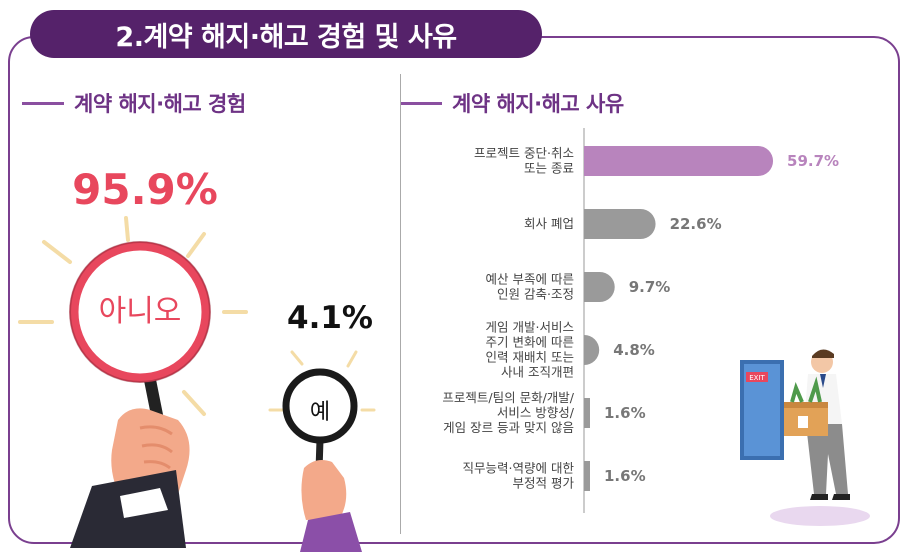  What do you see at coordinates (762, 410) in the screenshot?
I see `exit-door-icon: EXIT` at bounding box center [762, 410].